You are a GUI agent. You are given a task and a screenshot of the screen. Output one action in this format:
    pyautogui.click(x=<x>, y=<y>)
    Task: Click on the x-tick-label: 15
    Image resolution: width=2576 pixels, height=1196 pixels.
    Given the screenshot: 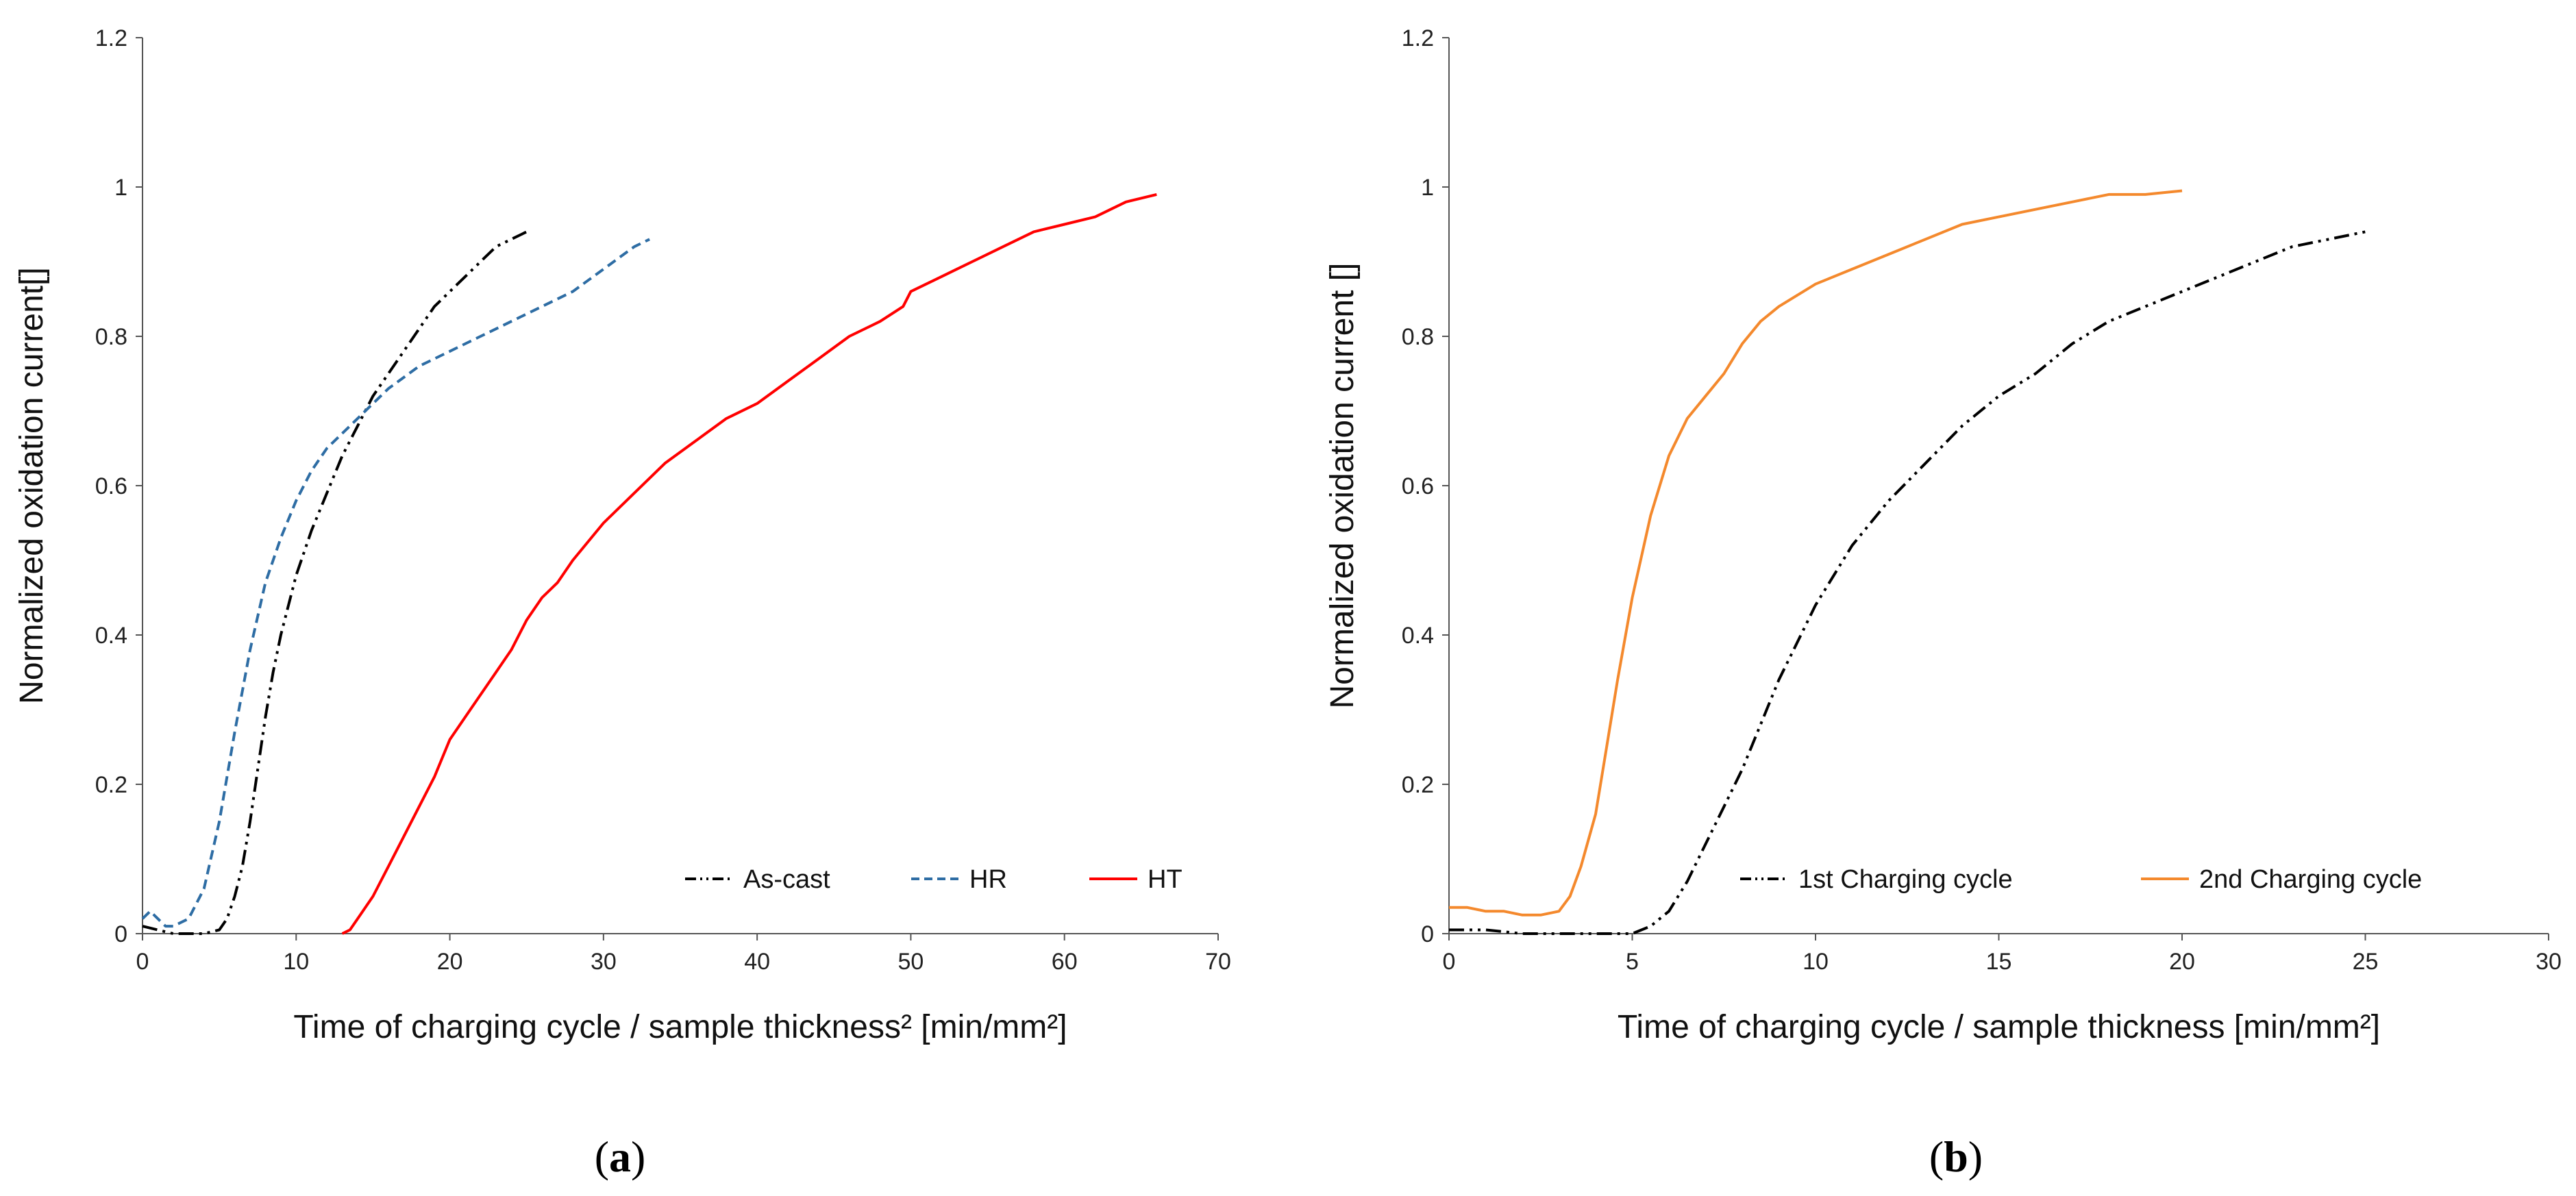 What is the action you would take?
    pyautogui.click(x=1999, y=962)
    